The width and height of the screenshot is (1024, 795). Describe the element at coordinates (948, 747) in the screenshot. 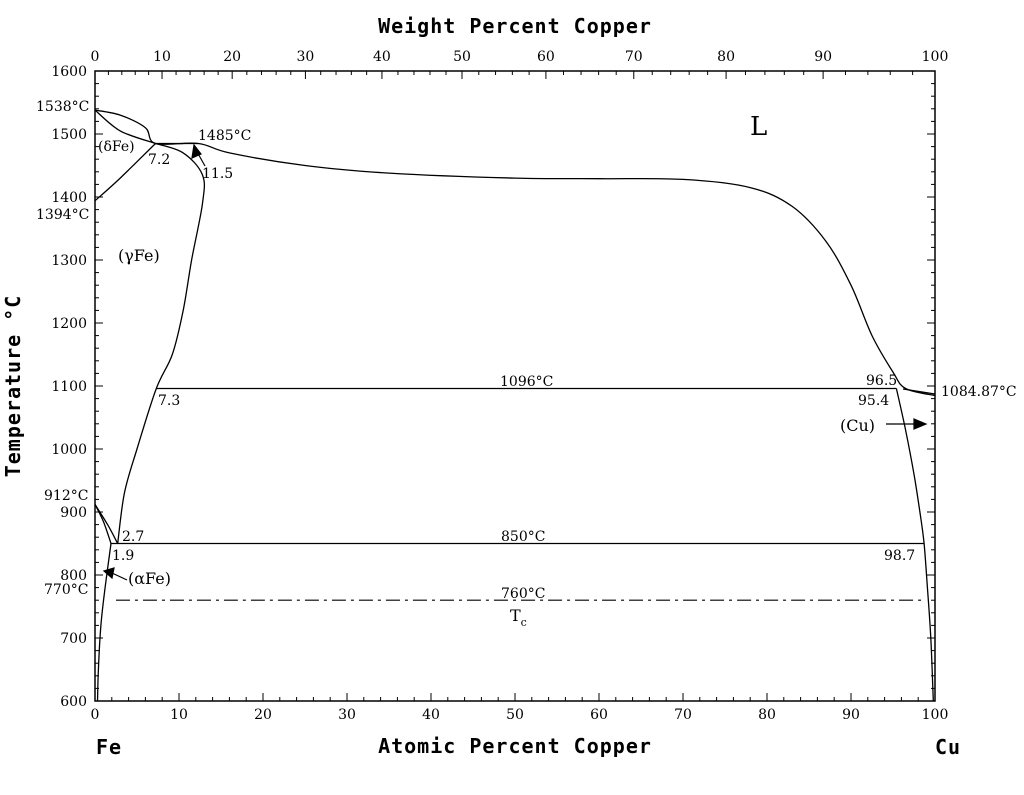

I see `cu-end-label: Cu` at that location.